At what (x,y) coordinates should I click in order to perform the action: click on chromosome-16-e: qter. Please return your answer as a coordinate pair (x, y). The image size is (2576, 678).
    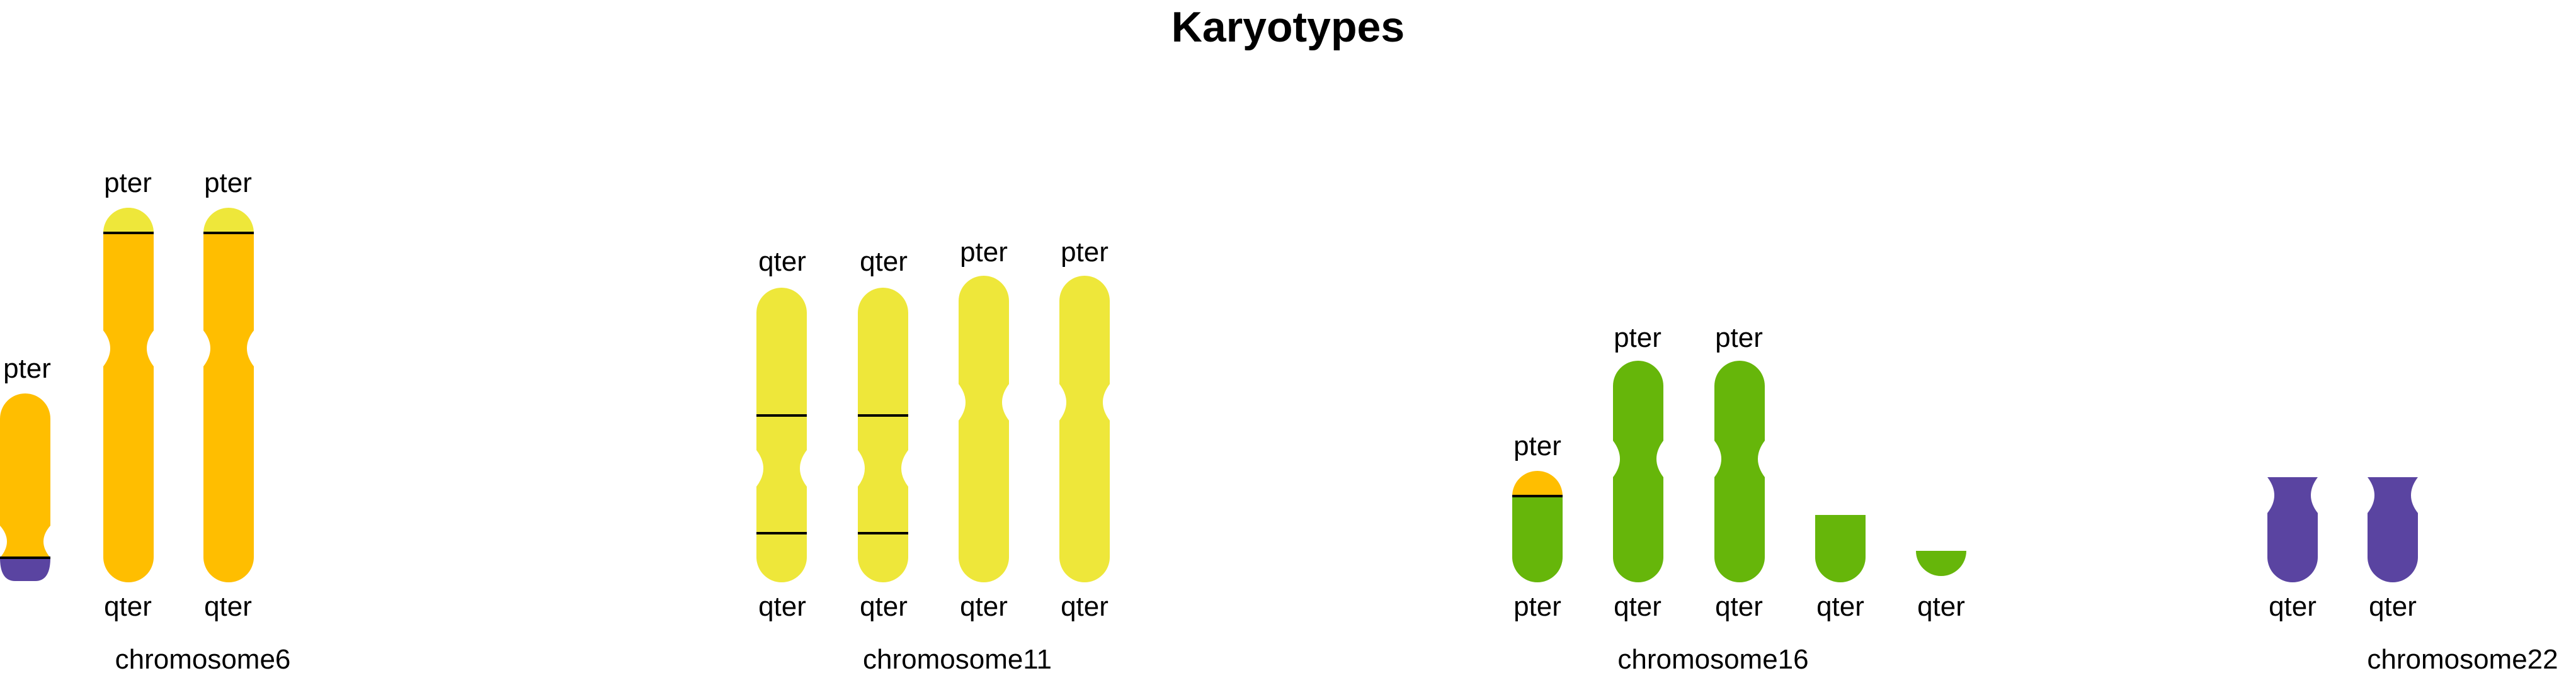
    Looking at the image, I should click on (1941, 586).